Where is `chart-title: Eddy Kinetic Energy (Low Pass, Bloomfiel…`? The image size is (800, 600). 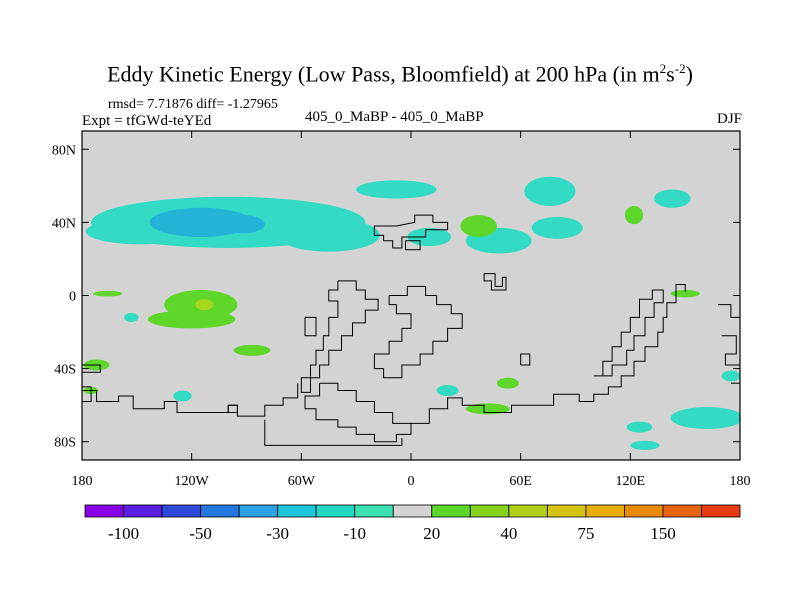
chart-title: Eddy Kinetic Energy (Low Pass, Bloomfiel… is located at coordinates (400, 74).